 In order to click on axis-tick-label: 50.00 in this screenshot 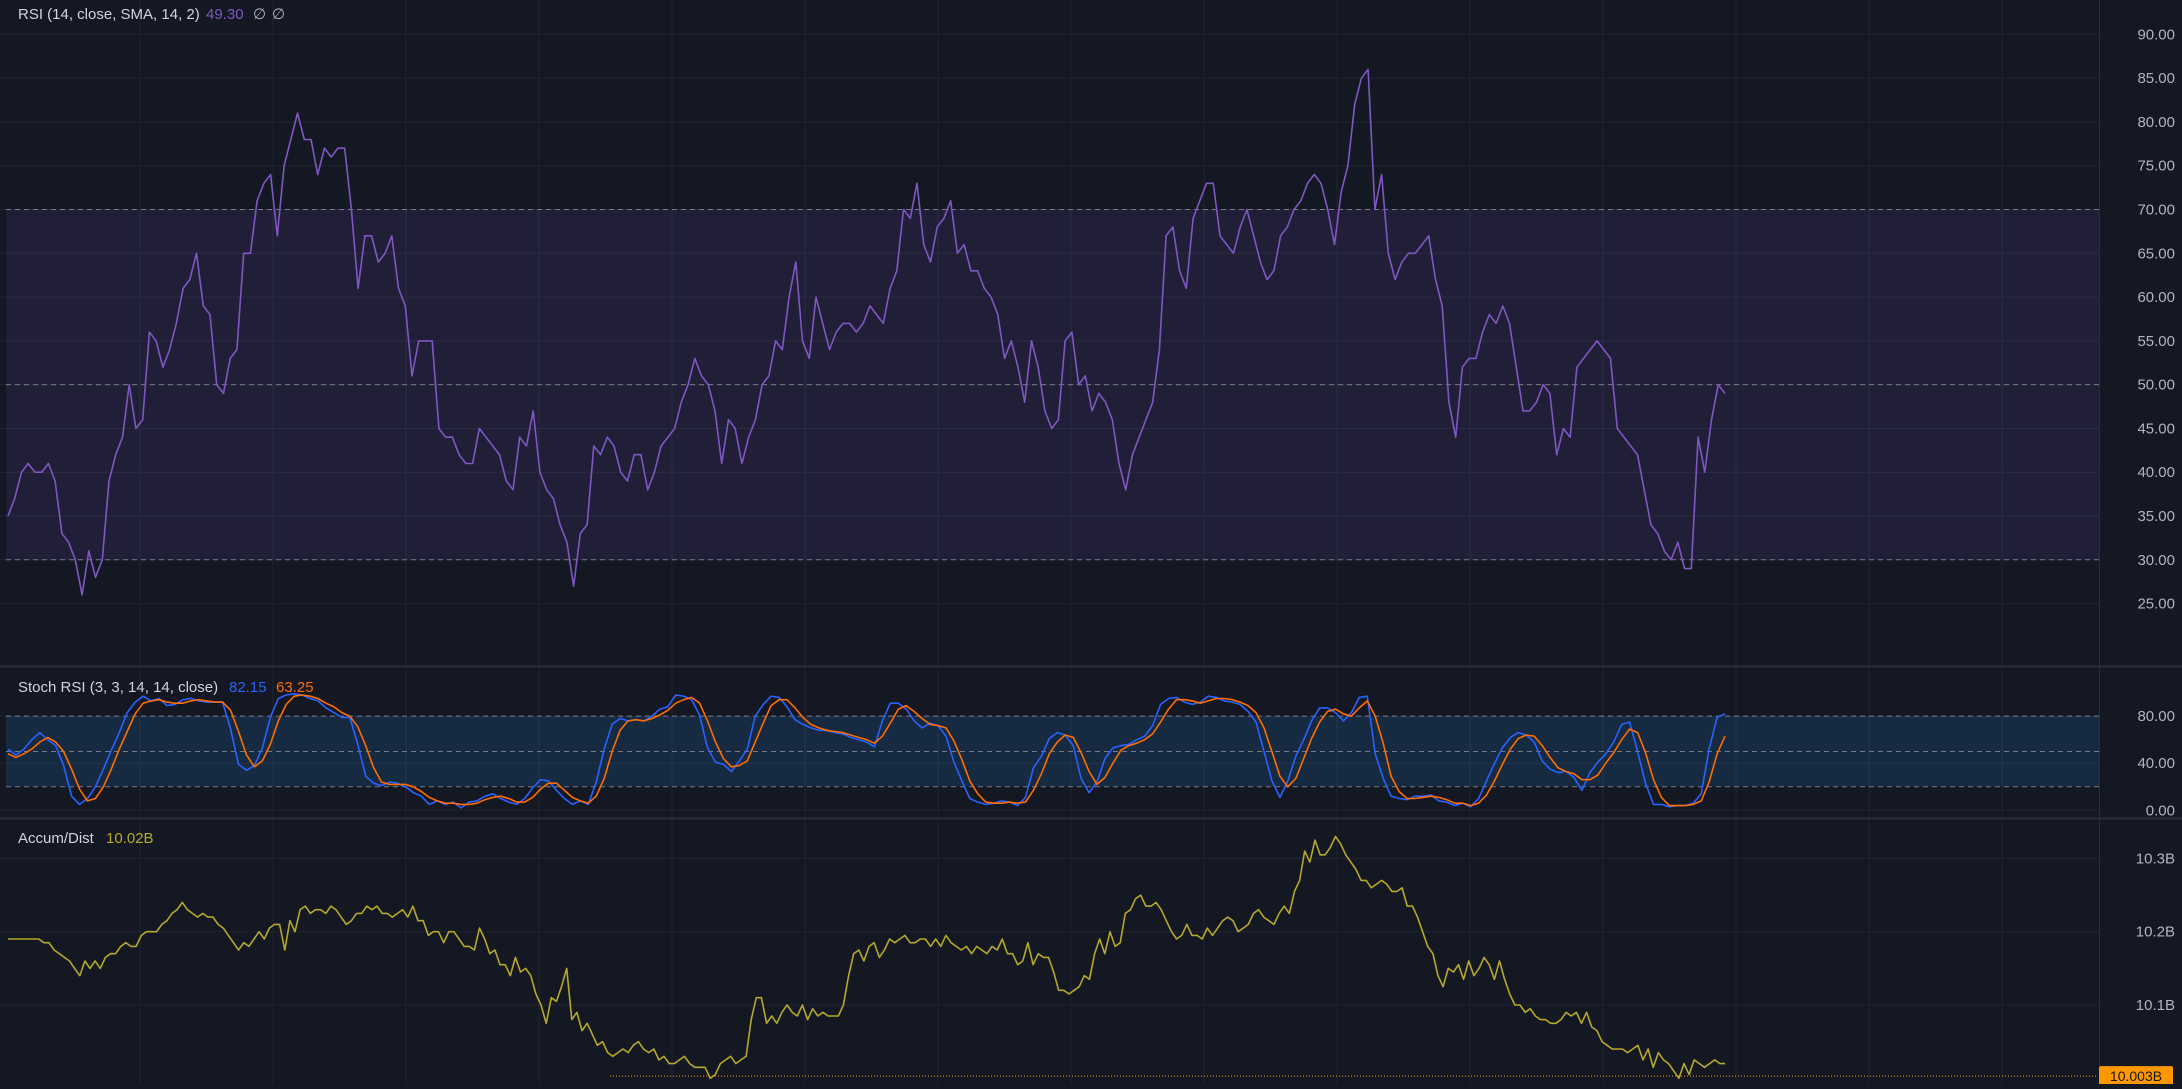, I will do `click(2156, 385)`.